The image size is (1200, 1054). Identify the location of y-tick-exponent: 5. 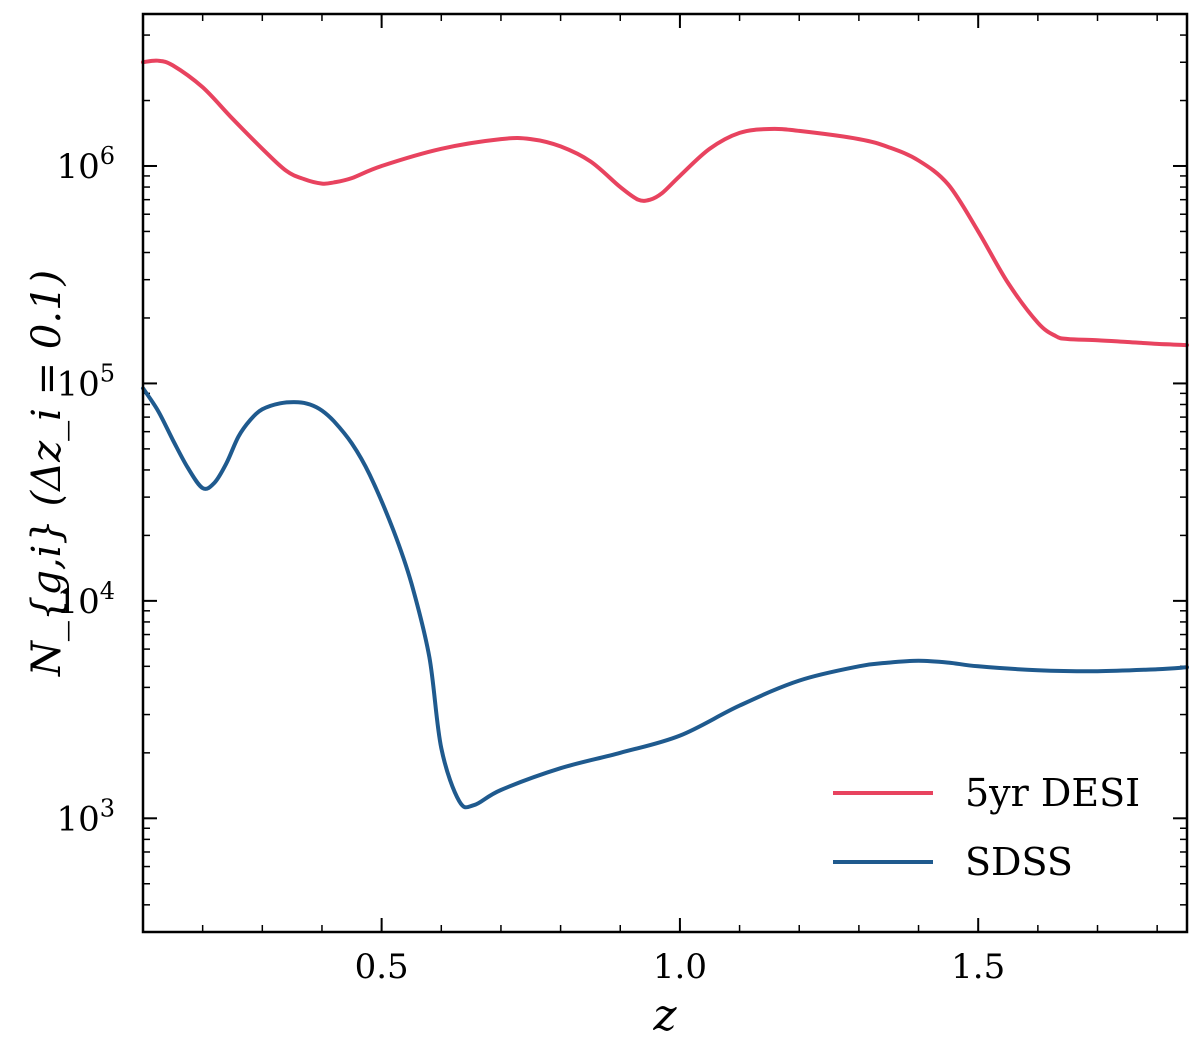
(107, 373).